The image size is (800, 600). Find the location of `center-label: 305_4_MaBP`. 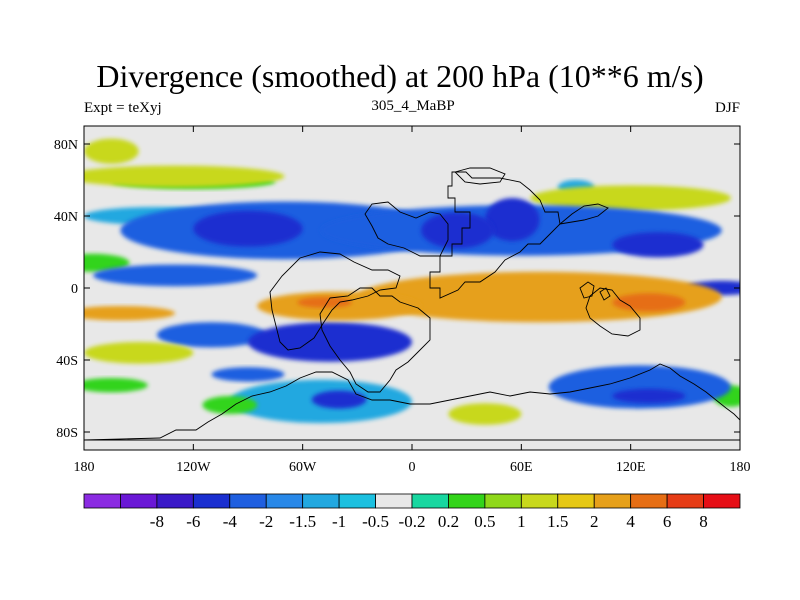

center-label: 305_4_MaBP is located at coordinates (413, 106).